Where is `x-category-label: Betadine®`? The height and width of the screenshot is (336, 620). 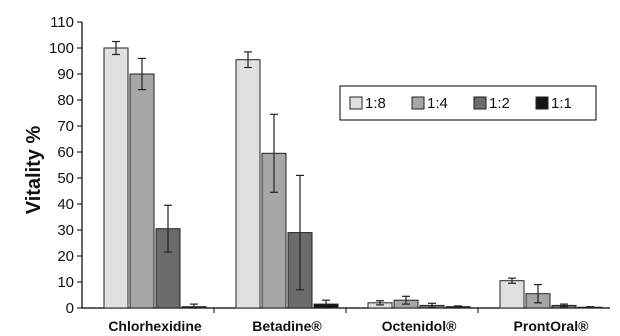 x-category-label: Betadine® is located at coordinates (287, 326).